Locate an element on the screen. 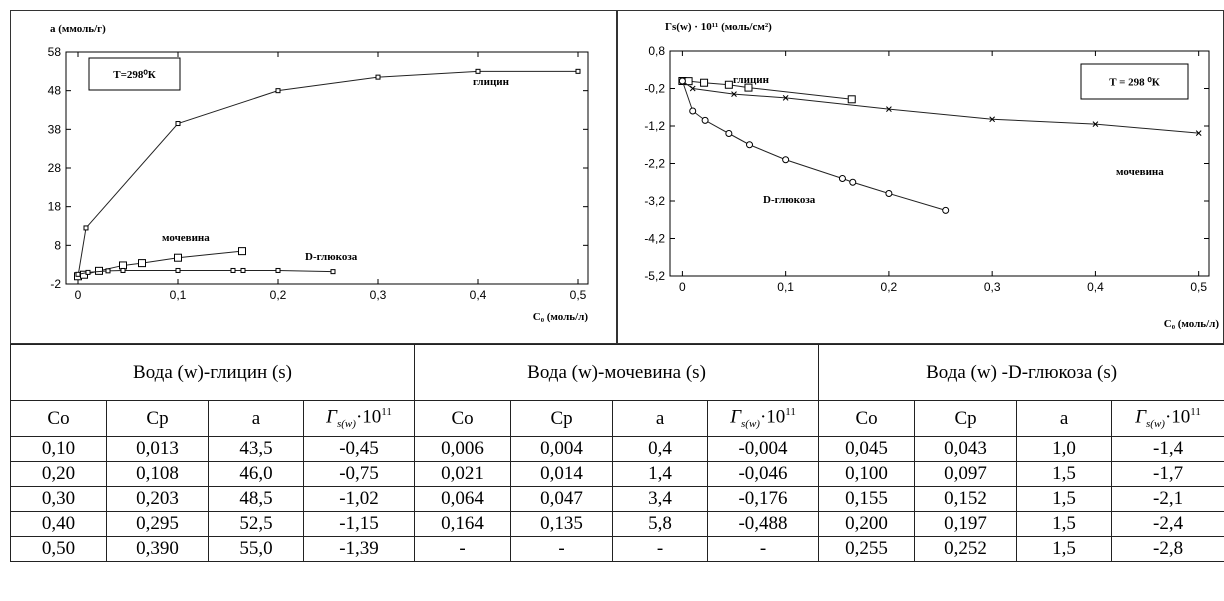 The image size is (1224, 601). temperature-box is located at coordinates (134, 74).